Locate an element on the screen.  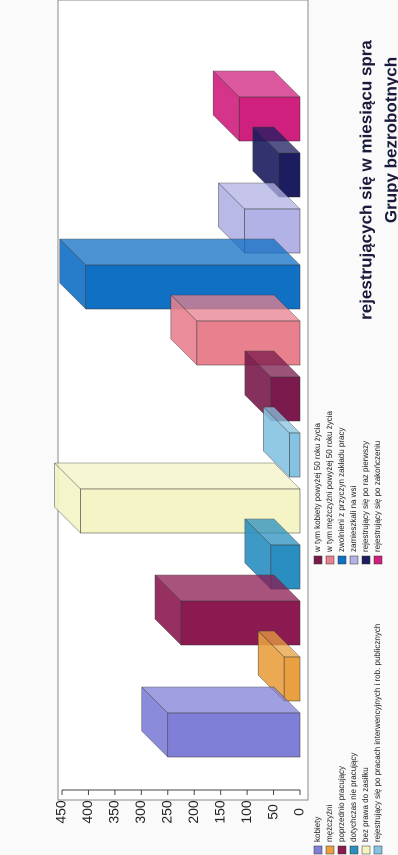
y-tick-label: 50 is located at coordinates (272, 812).